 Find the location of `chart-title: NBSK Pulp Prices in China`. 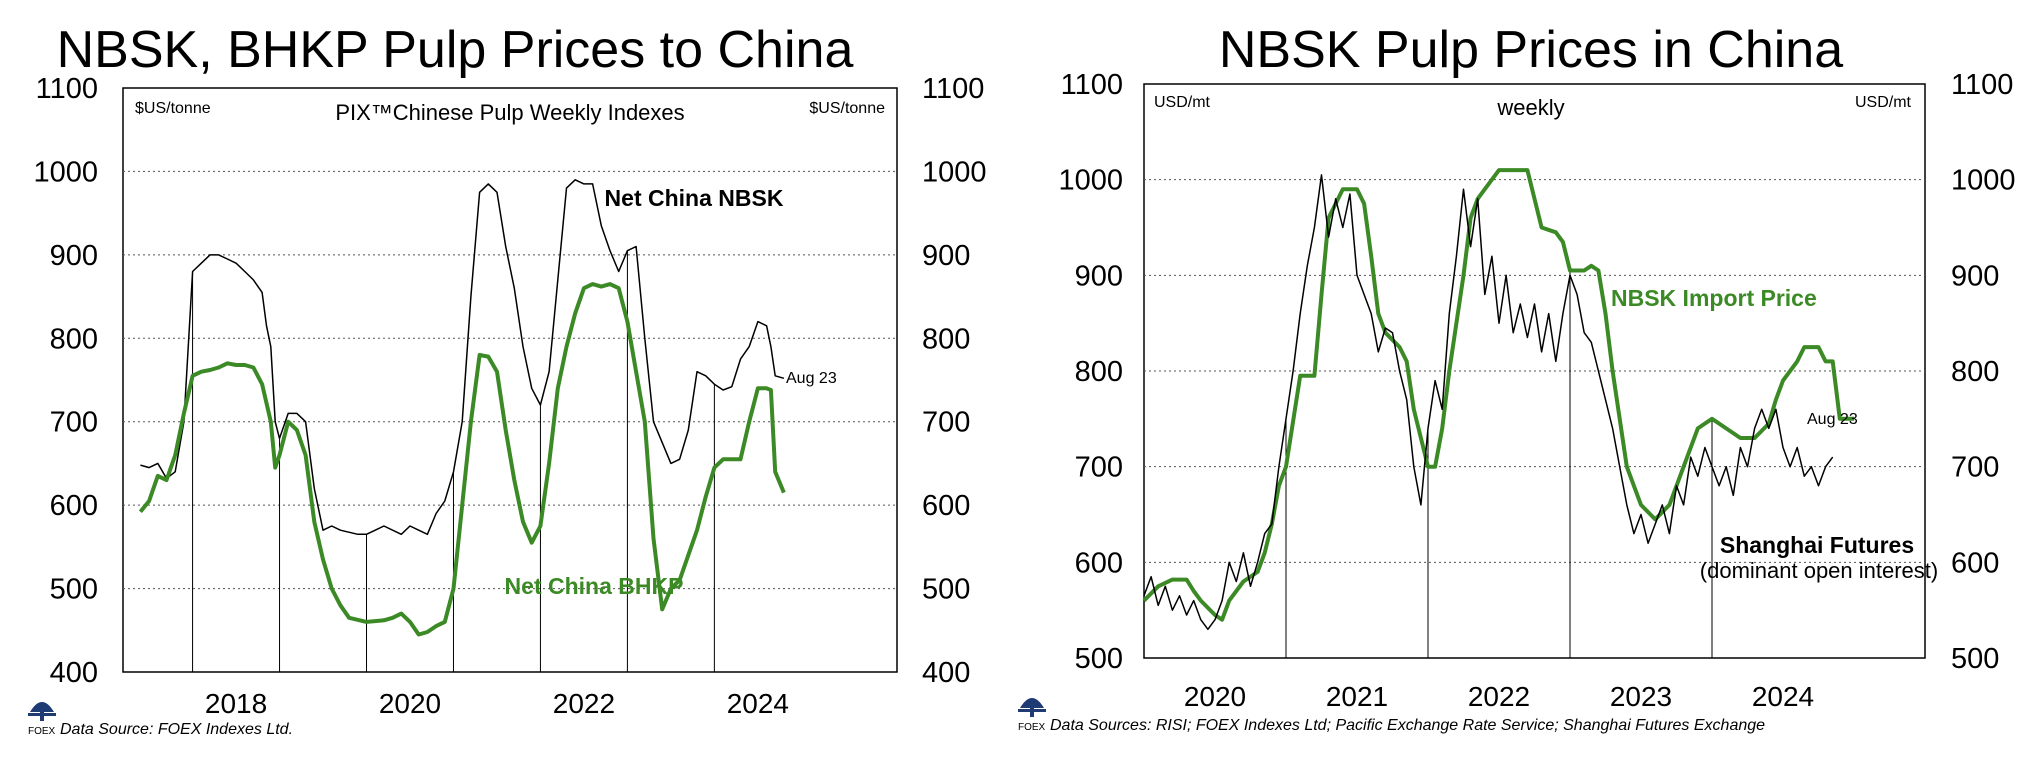

chart-title: NBSK Pulp Prices in China is located at coordinates (1531, 50).